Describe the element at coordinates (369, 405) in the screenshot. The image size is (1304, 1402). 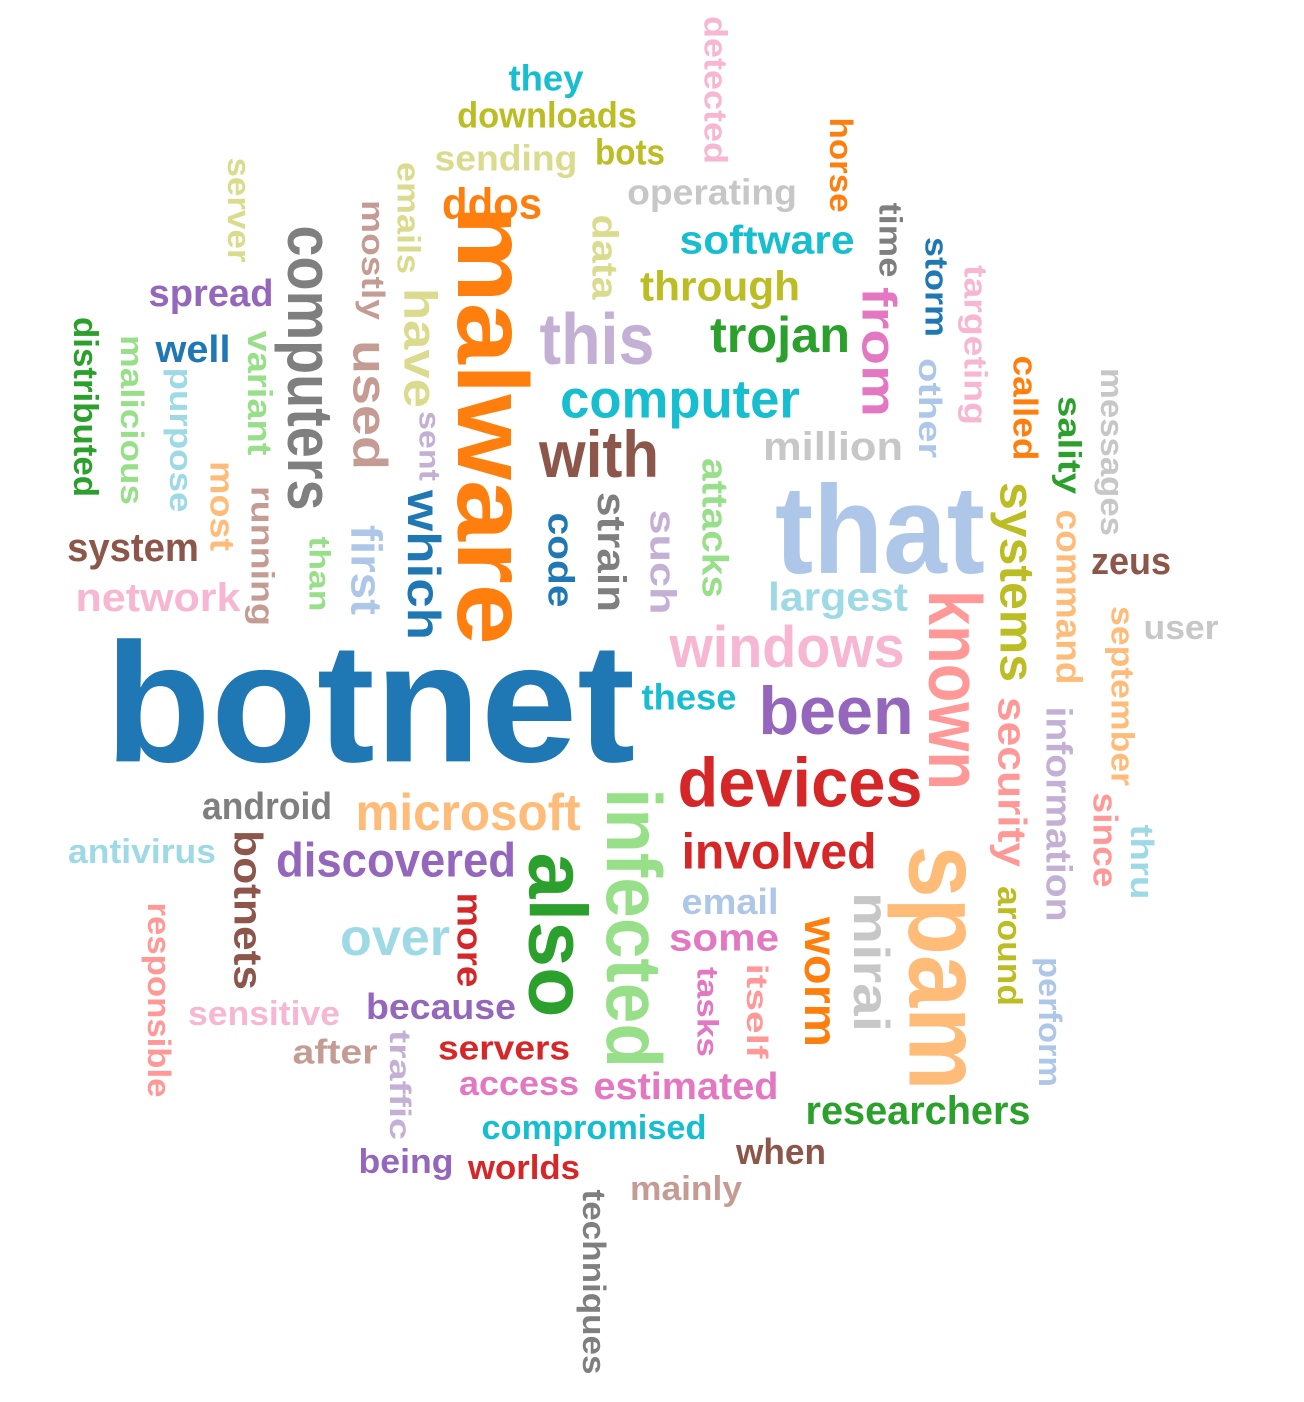
I see `word-used: used` at that location.